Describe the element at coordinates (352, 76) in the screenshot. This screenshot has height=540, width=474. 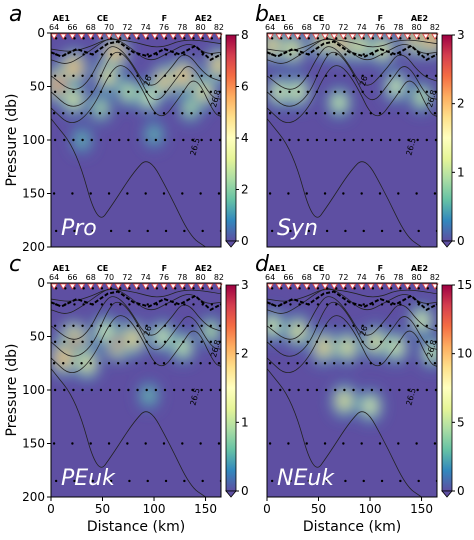
I see `heatmap-field` at that location.